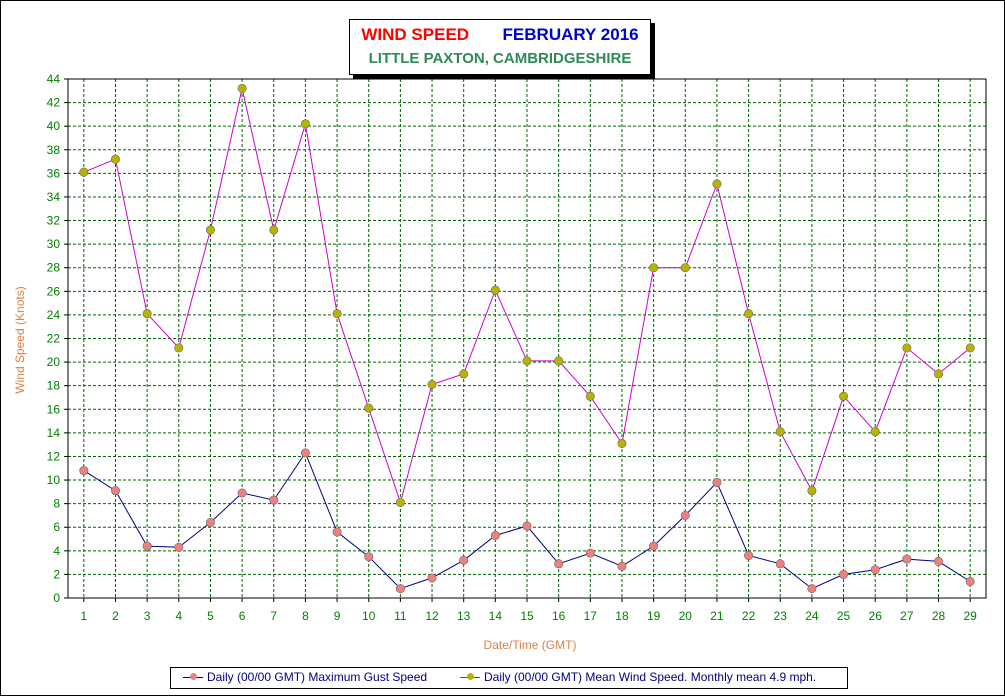  I want to click on x-tick-label: 27, so click(907, 616).